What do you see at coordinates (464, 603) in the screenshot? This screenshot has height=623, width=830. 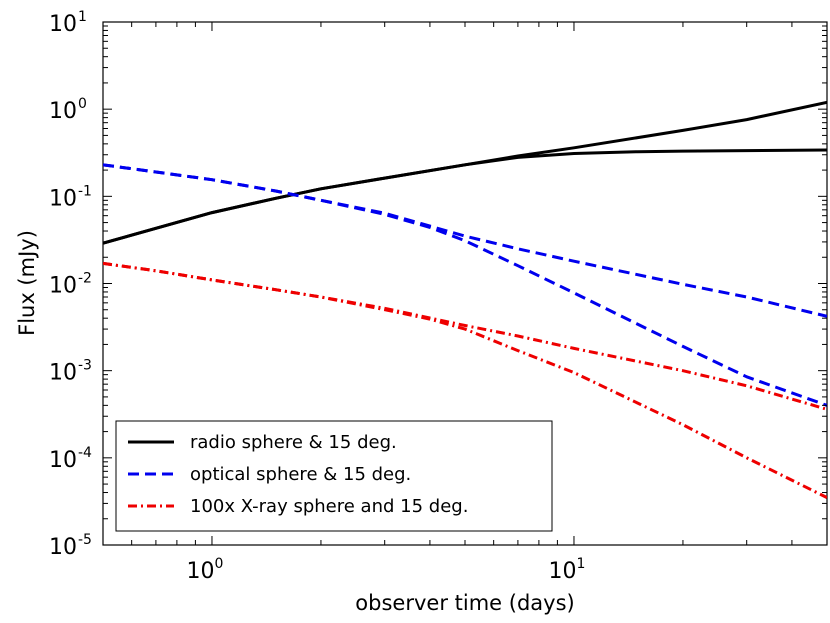 I see `x-axis-label: observer time (days)` at bounding box center [464, 603].